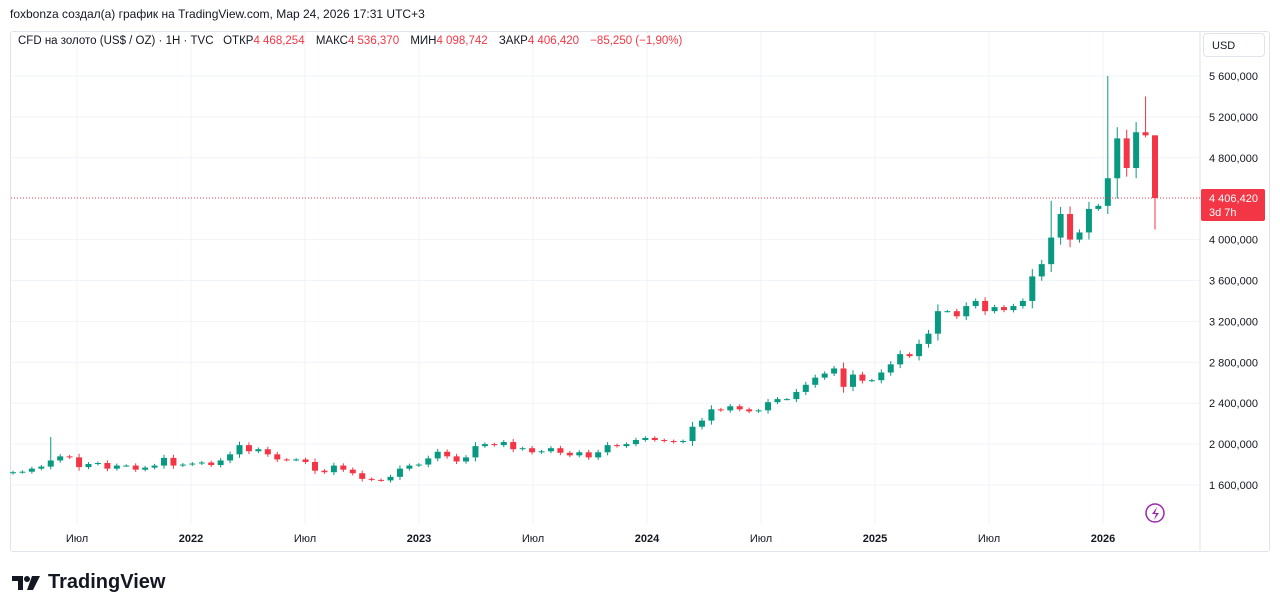 The image size is (1280, 613). What do you see at coordinates (462, 41) in the screenshot?
I see `low-value: 4 098,742` at bounding box center [462, 41].